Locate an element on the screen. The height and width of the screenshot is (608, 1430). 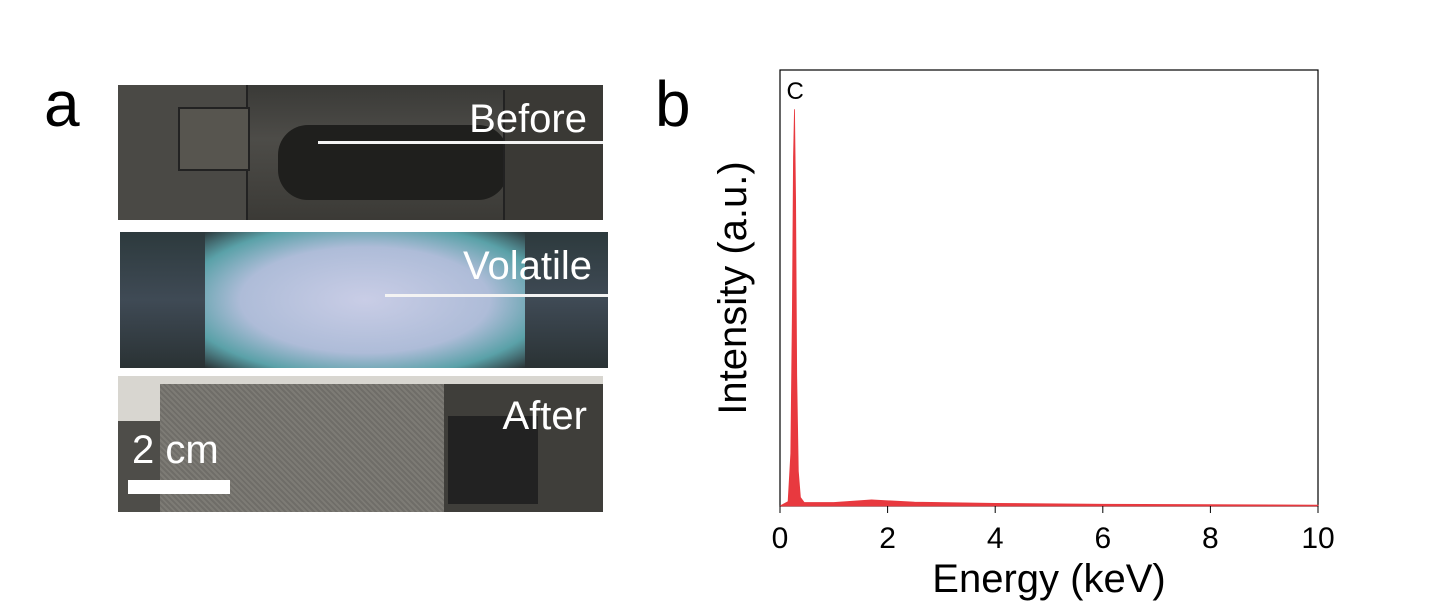
x-tick-label: 10 is located at coordinates (1317, 538).